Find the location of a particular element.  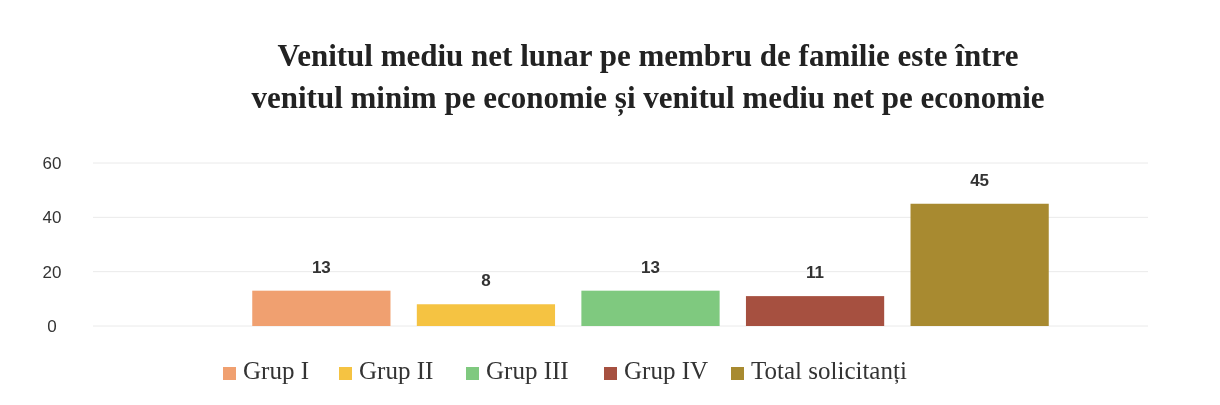

legend-label: Grup II is located at coordinates (396, 370).